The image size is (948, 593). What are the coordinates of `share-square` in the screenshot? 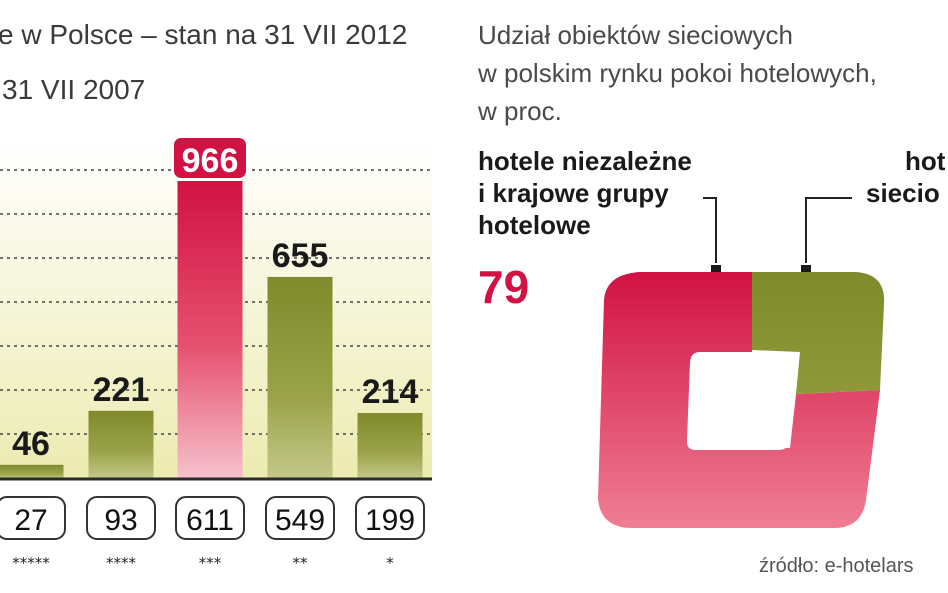 It's located at (741, 400).